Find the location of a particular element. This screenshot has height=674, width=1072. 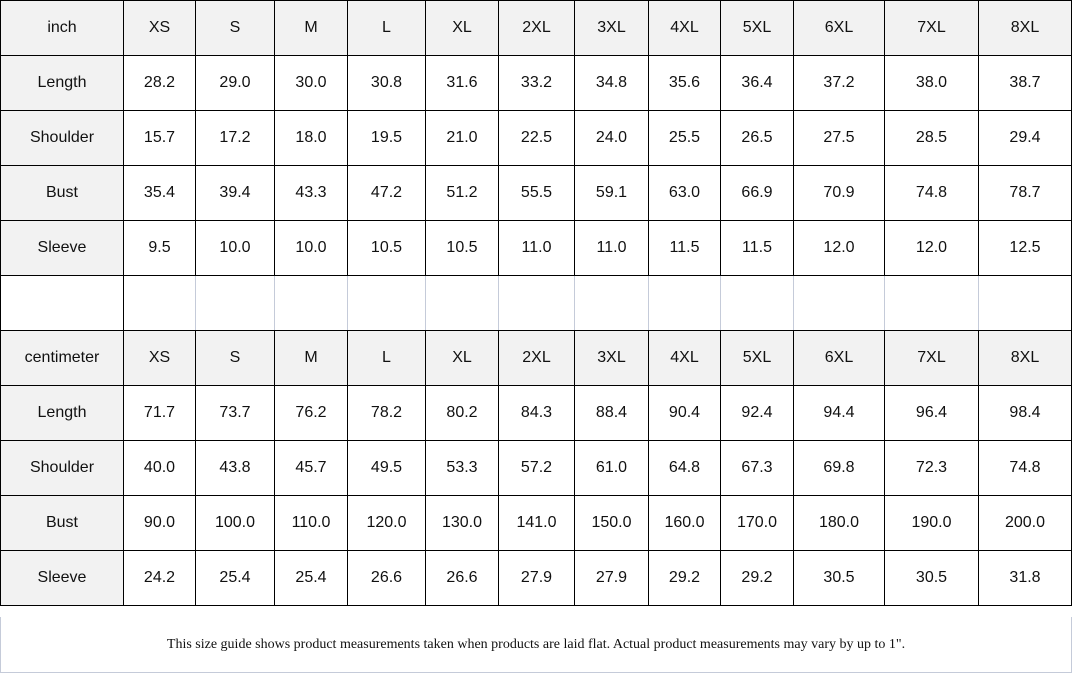

measurement-cell: 38.0 is located at coordinates (931, 83).